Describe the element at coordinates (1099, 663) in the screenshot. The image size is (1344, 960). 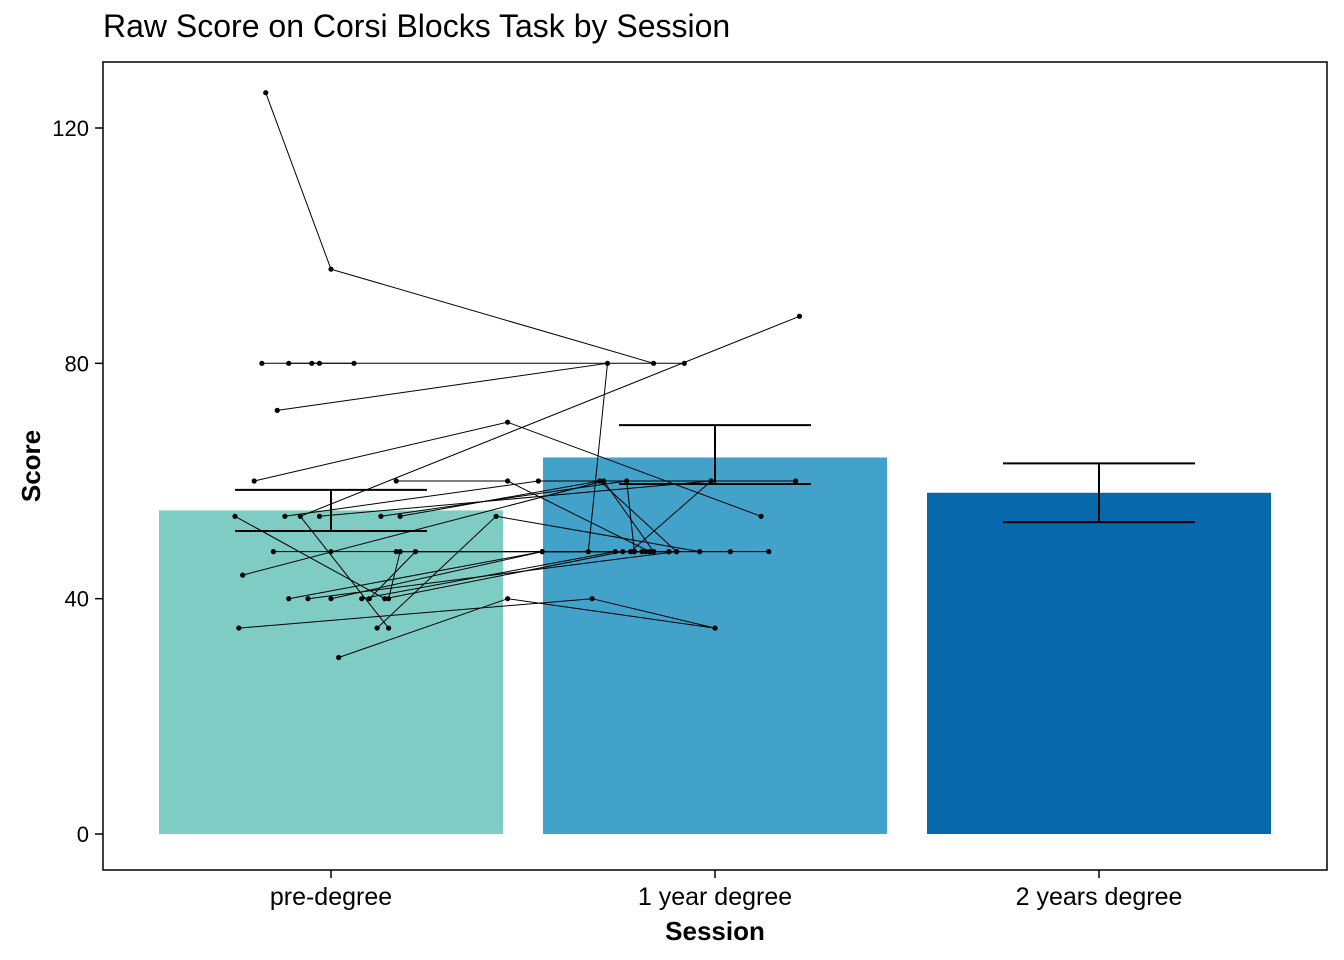
I see `bar-2-years-degree` at that location.